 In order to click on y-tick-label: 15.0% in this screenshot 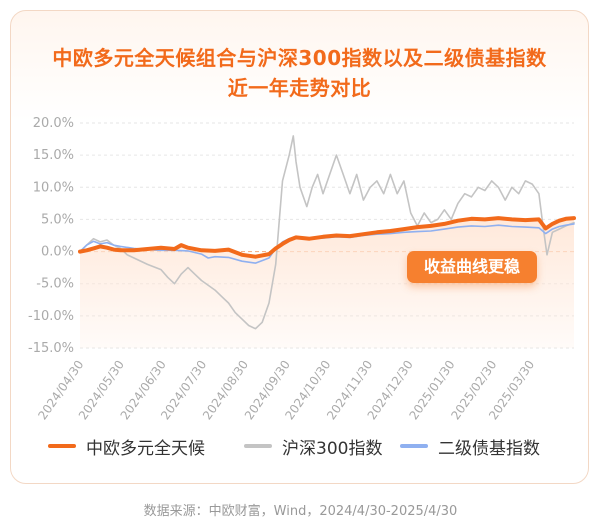, I will do `click(53, 155)`.